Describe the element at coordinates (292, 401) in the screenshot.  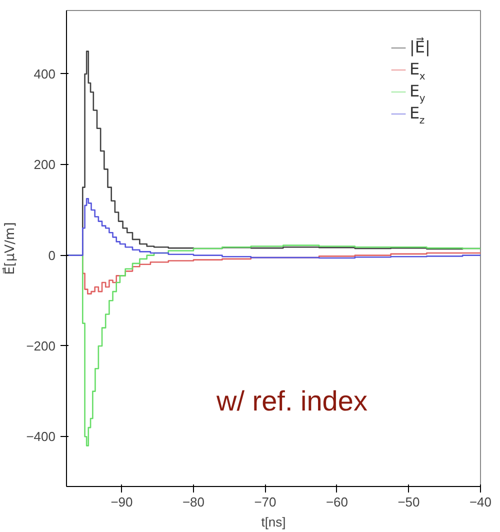
I see `annotation: w/ ref. index` at that location.